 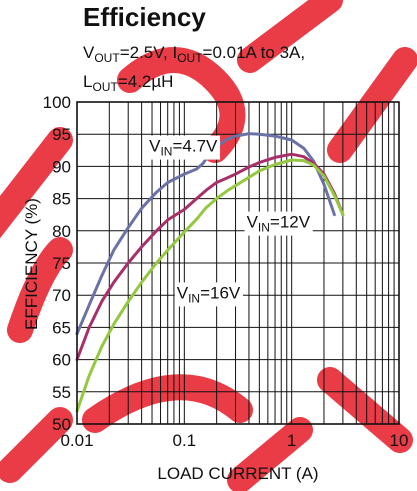 I want to click on series-label-text: VIN=4.7V, so click(x=183, y=148).